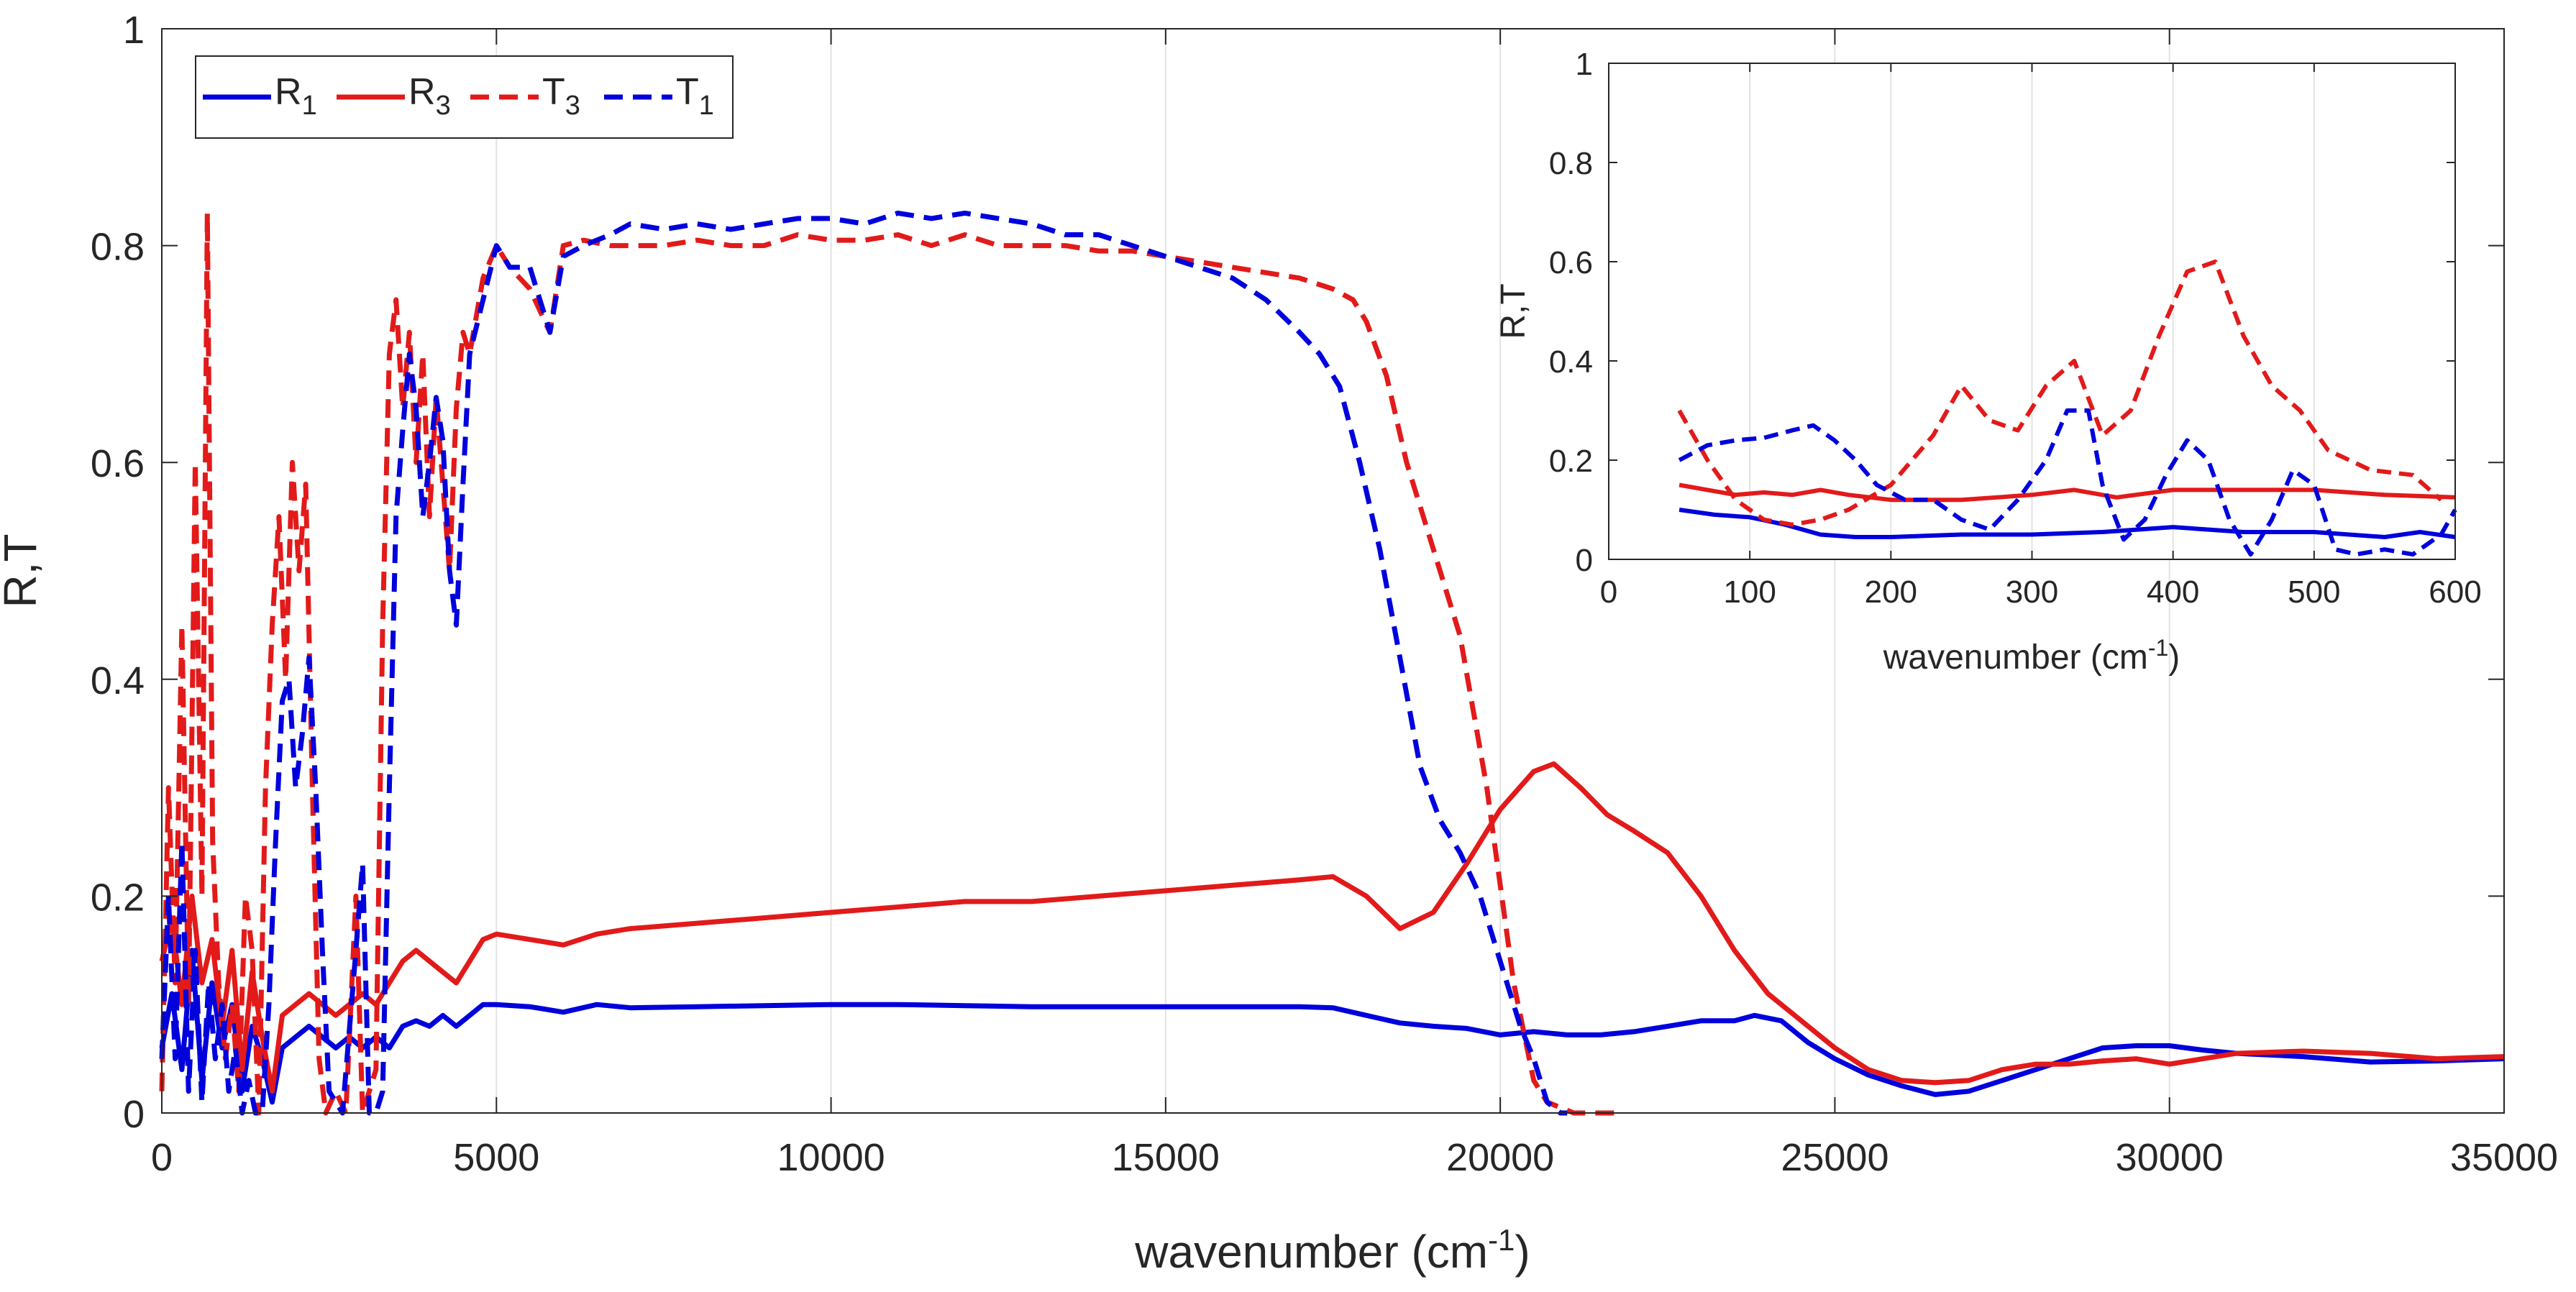  What do you see at coordinates (1834, 1158) in the screenshot?
I see `x-tick-label: 25000` at bounding box center [1834, 1158].